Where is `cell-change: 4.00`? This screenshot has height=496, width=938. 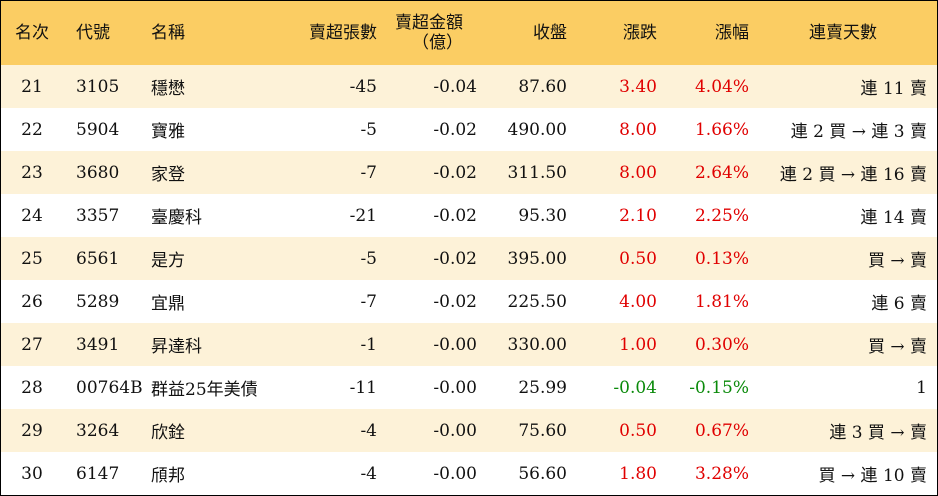
cell-change: 4.00 is located at coordinates (624, 301).